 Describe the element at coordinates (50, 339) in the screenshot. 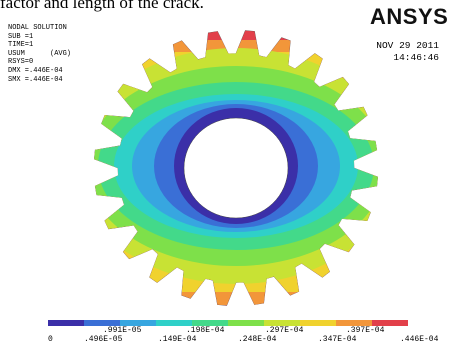

I see `legend-label-bottom: 0` at that location.